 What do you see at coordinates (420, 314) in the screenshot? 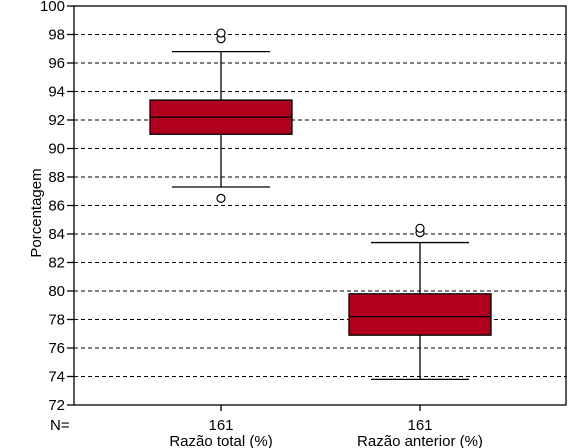
I see `box` at bounding box center [420, 314].